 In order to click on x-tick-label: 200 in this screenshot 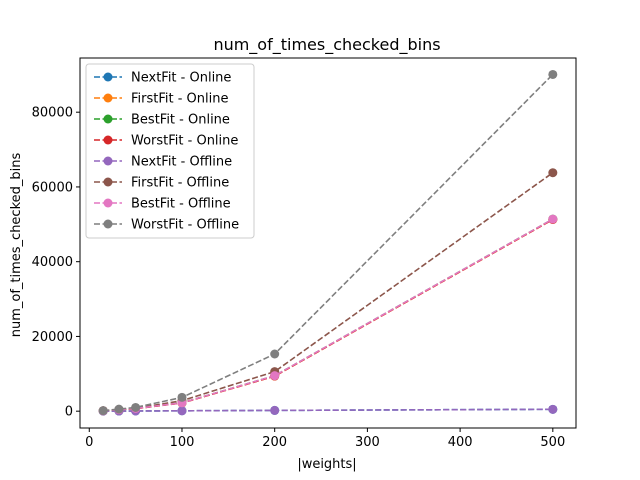, I will do `click(274, 442)`.